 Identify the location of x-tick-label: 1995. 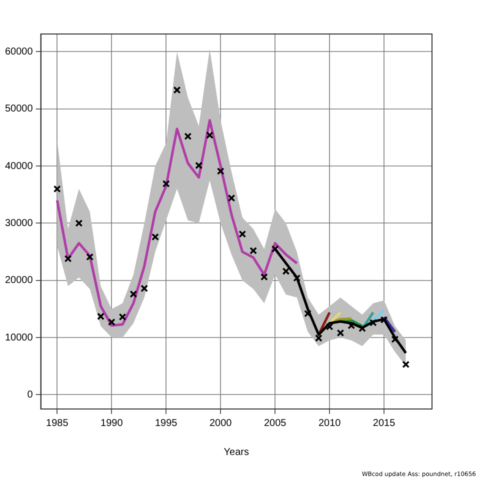
(166, 423).